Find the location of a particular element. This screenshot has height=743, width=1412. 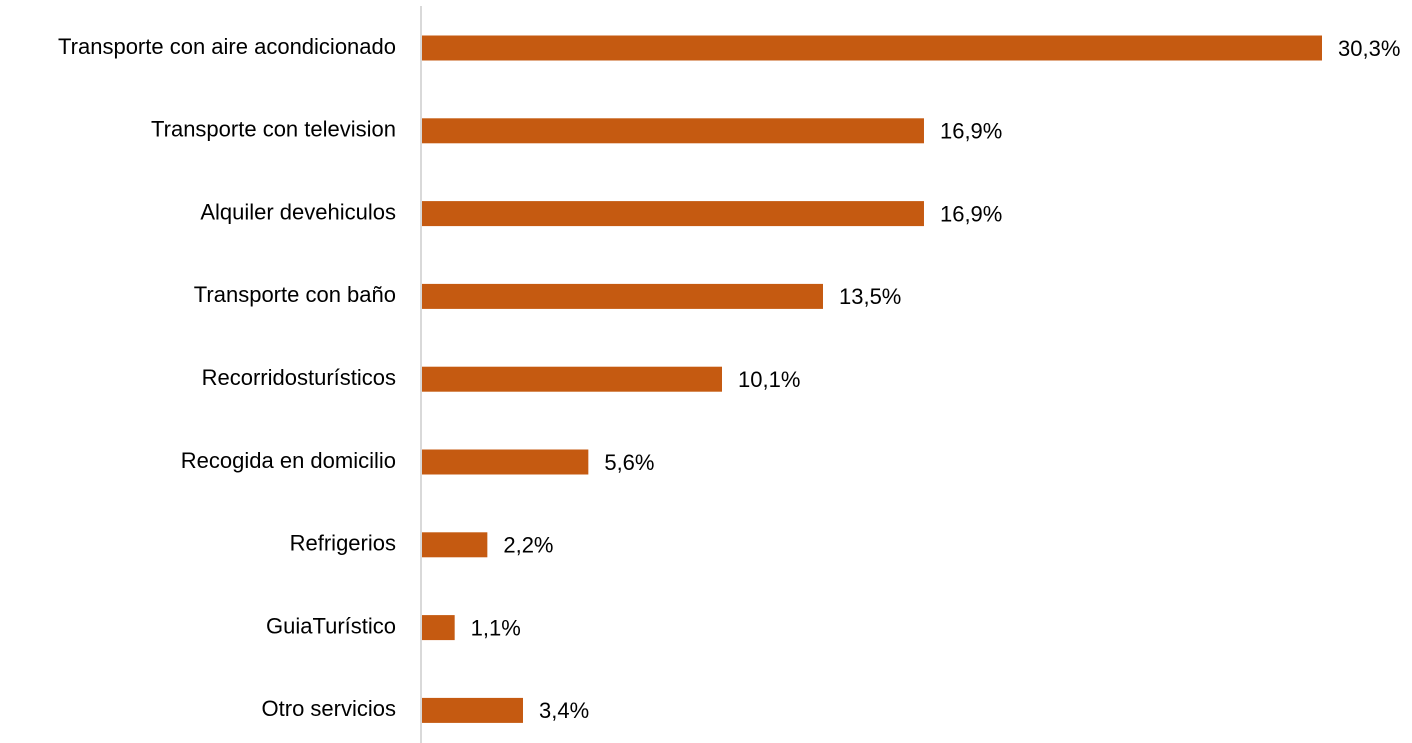

category-label: Transporte con baño is located at coordinates (295, 294).